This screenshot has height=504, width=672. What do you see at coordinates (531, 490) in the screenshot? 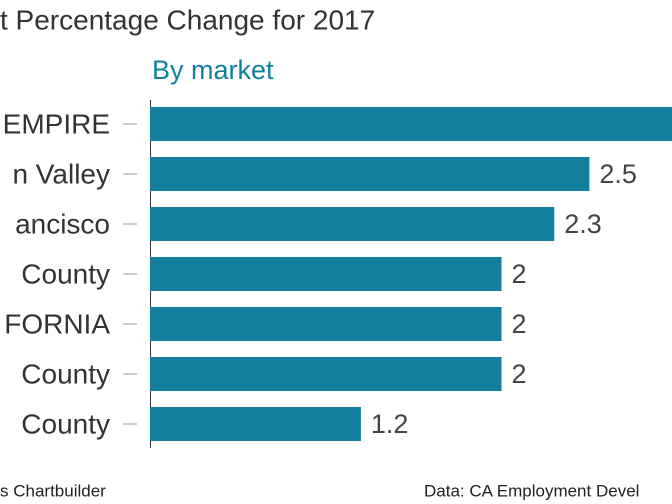
I see `source-right: Data: CA Employment Devel` at bounding box center [531, 490].